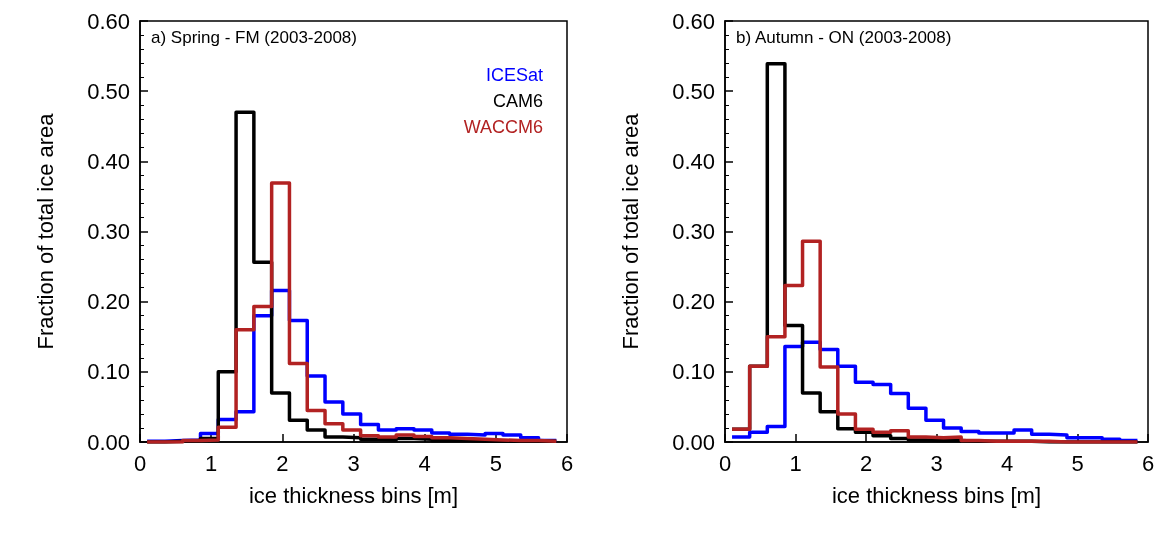 The width and height of the screenshot is (1159, 543). Describe the element at coordinates (503, 127) in the screenshot. I see `text: WACCM6` at that location.